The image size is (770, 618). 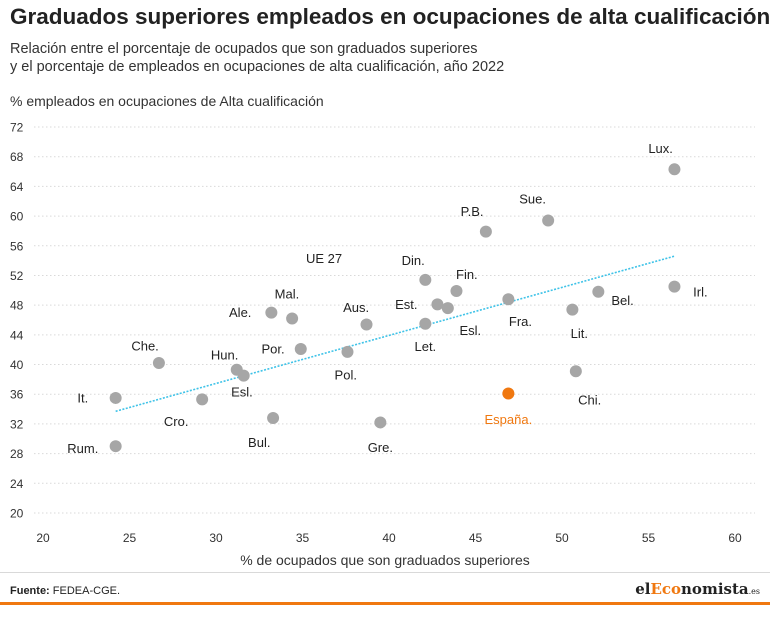 I want to click on point-label: Por., so click(x=273, y=348).